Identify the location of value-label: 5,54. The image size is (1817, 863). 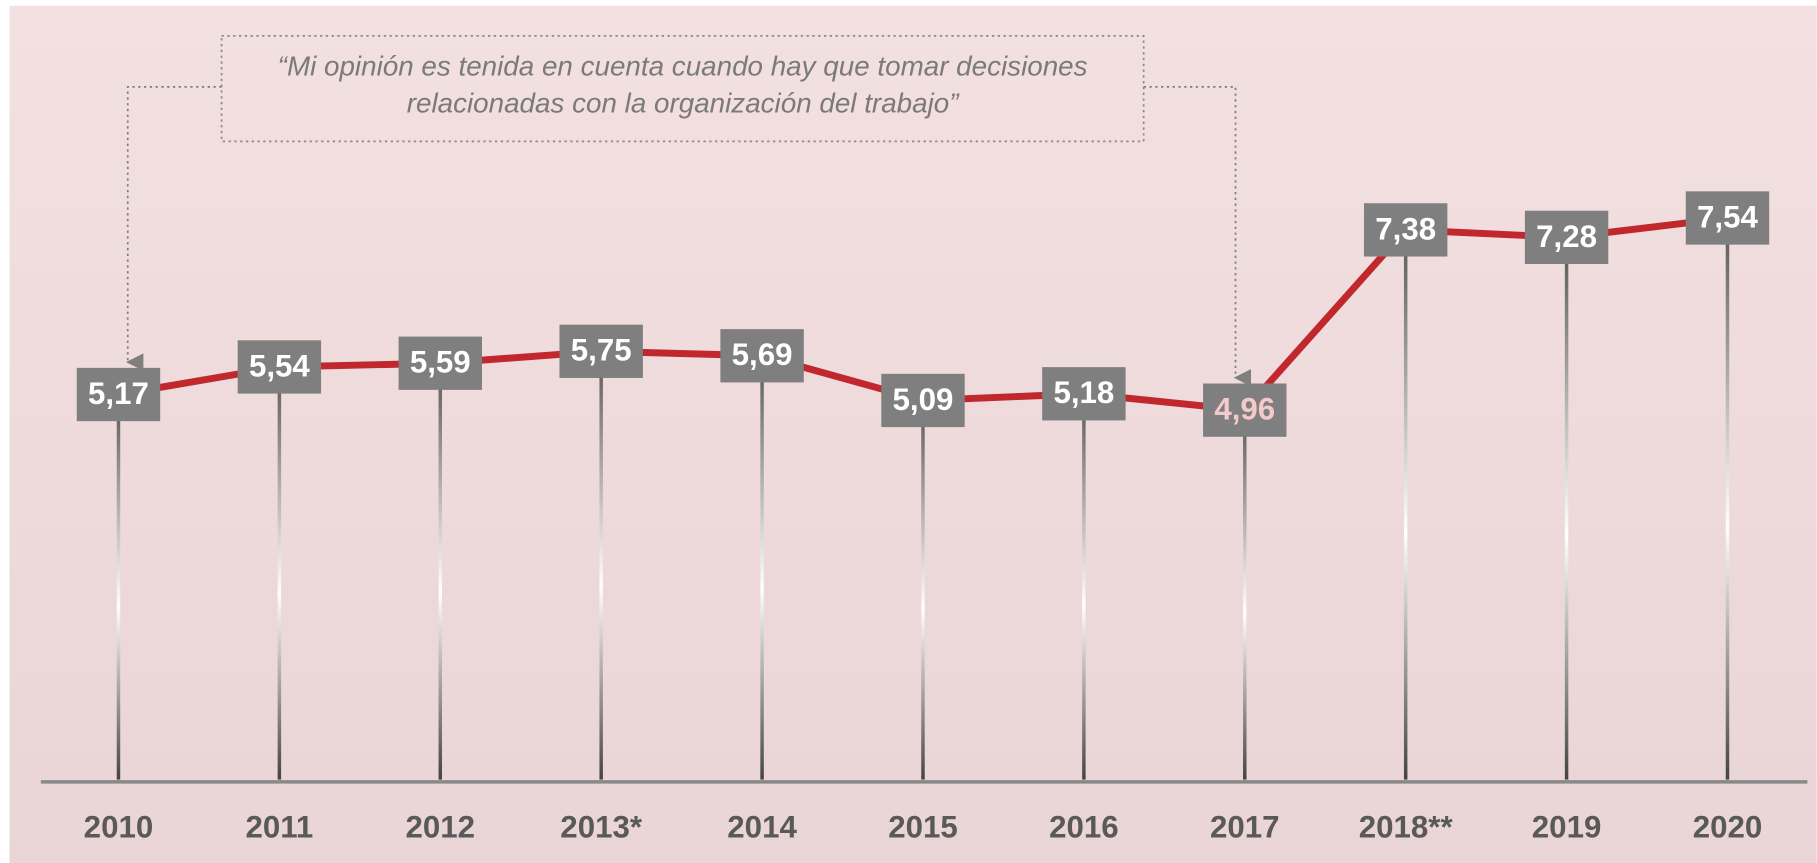
(279, 365).